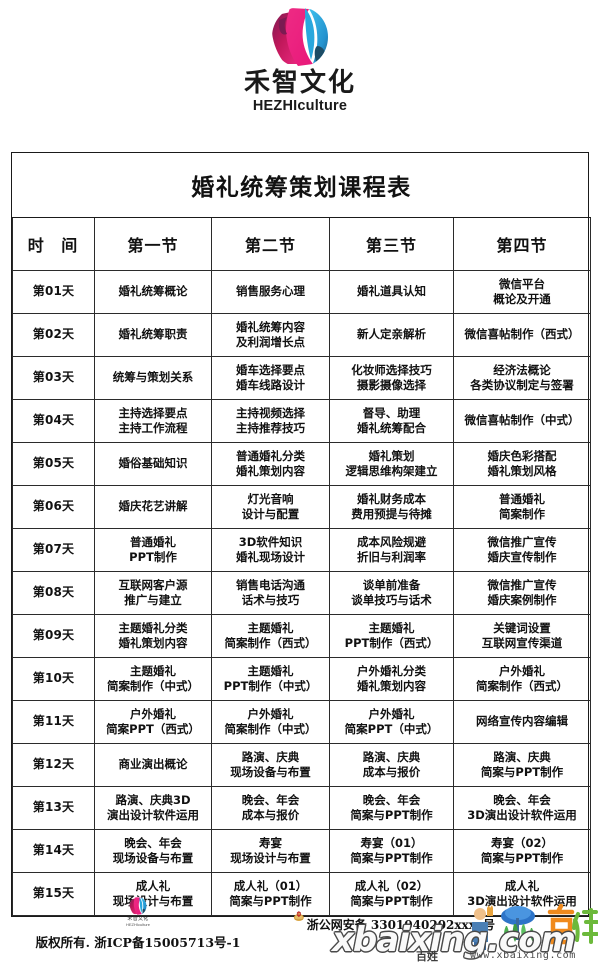 This screenshot has width=600, height=972. What do you see at coordinates (53, 507) in the screenshot?
I see `day-cell: 第06天` at bounding box center [53, 507].